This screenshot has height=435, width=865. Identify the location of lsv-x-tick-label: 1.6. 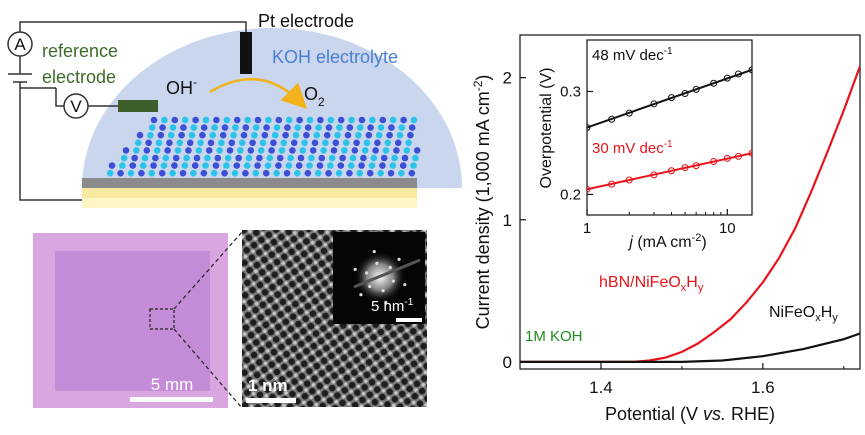
(763, 387).